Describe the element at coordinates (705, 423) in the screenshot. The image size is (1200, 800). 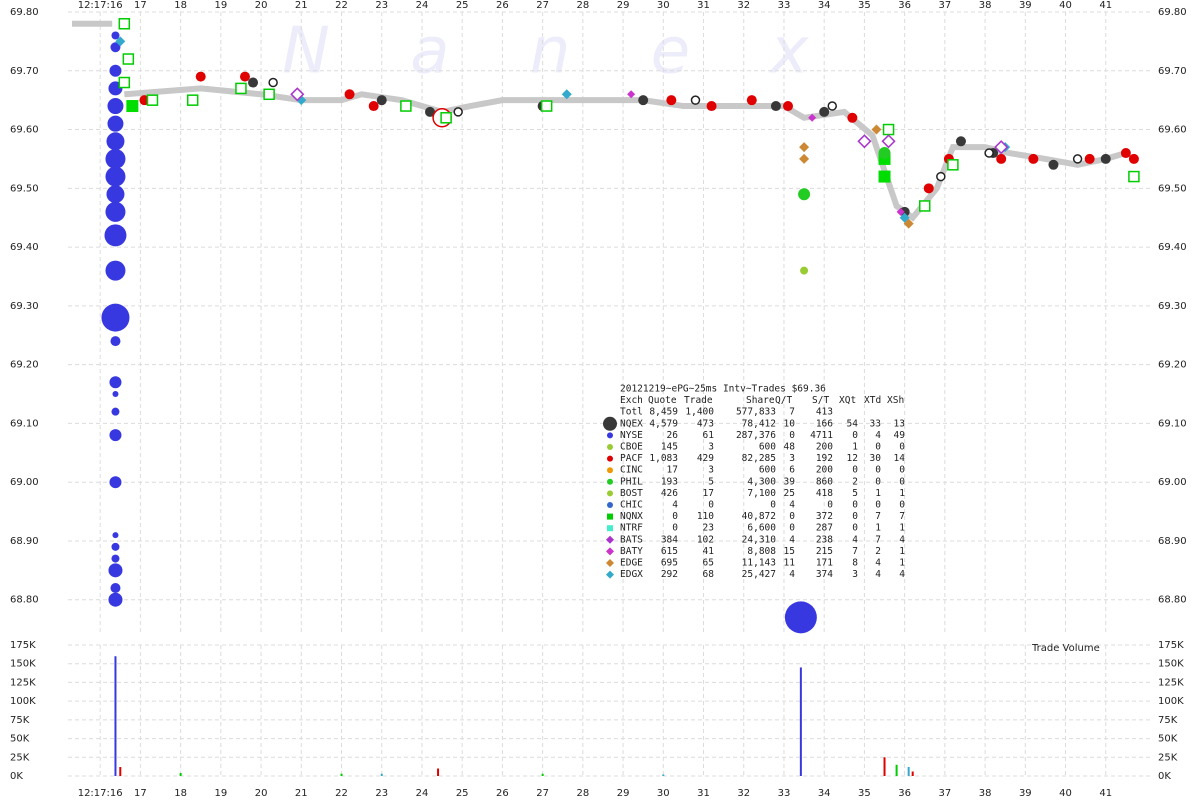
I see `table-cell: 473` at that location.